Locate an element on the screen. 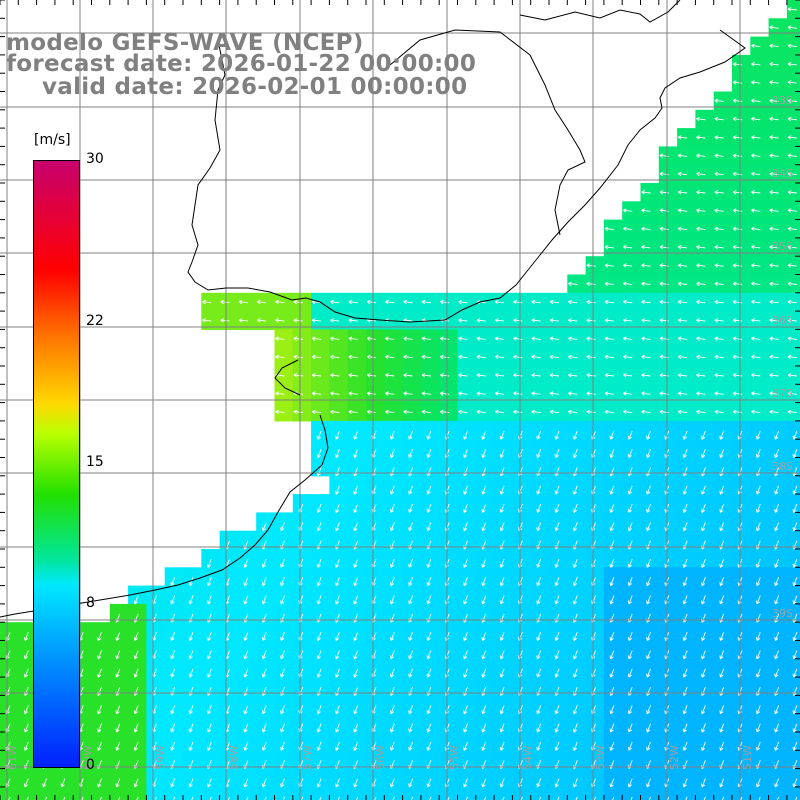 This screenshot has width=800, height=800. lat-label: 37S is located at coordinates (782, 393).